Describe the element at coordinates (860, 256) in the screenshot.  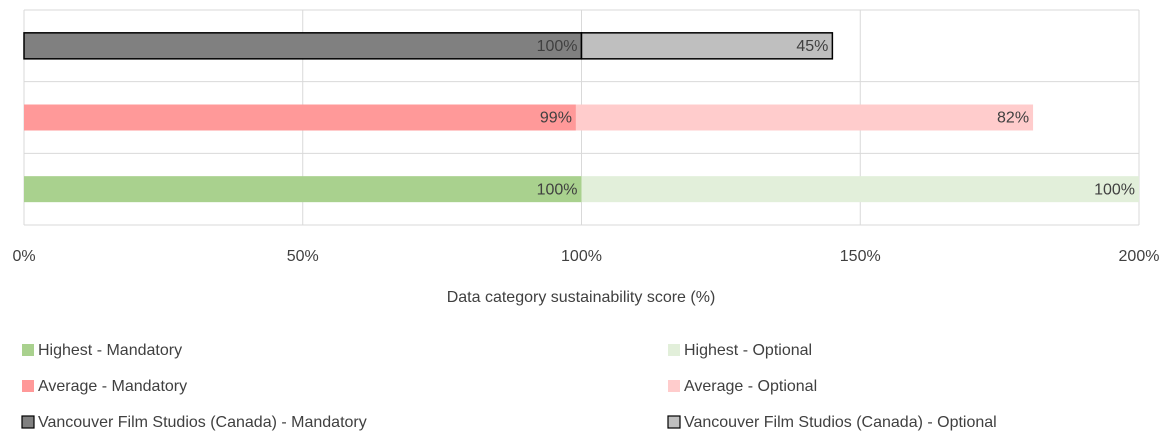
I see `x-tick-label: 150%` at that location.